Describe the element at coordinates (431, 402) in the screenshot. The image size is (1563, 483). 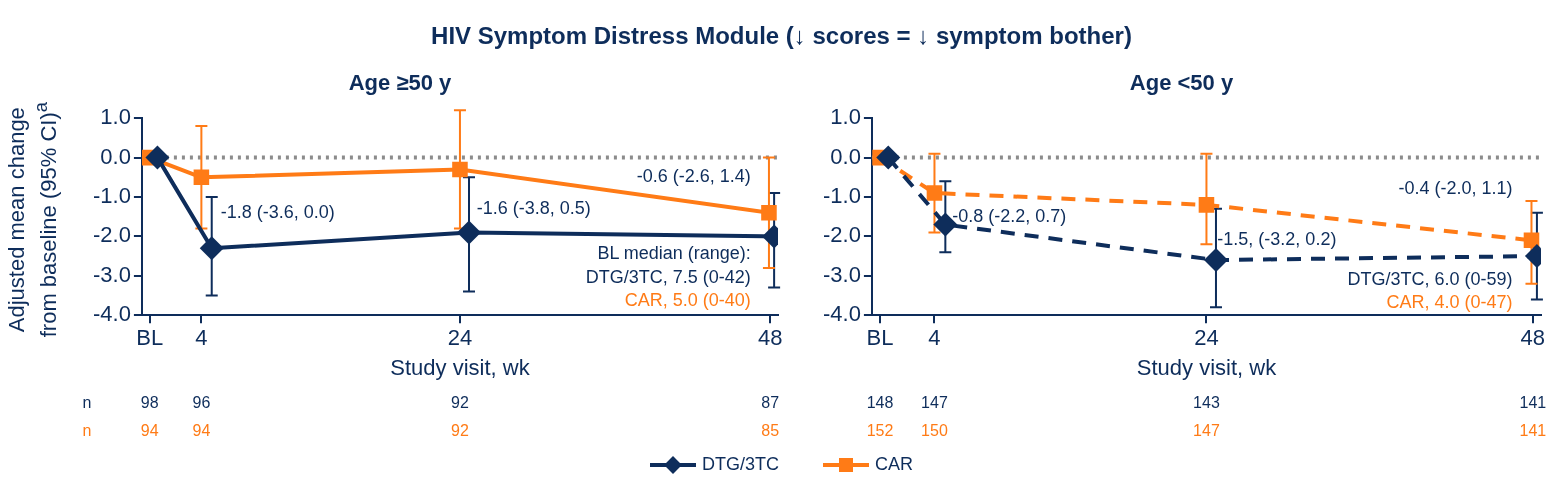
I see `text: n 98 96 92 87` at that location.